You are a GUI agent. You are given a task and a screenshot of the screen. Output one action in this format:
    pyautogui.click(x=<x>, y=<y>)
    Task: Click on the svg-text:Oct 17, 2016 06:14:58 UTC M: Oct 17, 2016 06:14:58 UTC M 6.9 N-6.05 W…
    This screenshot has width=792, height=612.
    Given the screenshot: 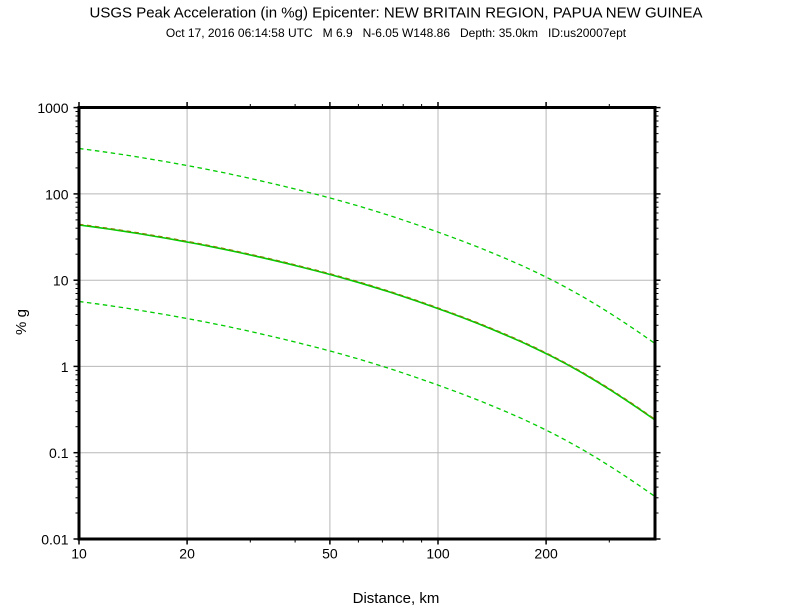 What is the action you would take?
    pyautogui.click(x=396, y=33)
    